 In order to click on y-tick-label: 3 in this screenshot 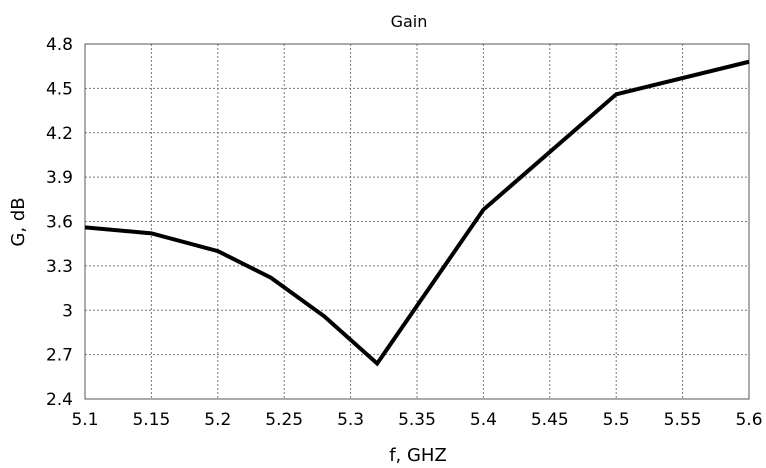, I will do `click(67, 311)`.